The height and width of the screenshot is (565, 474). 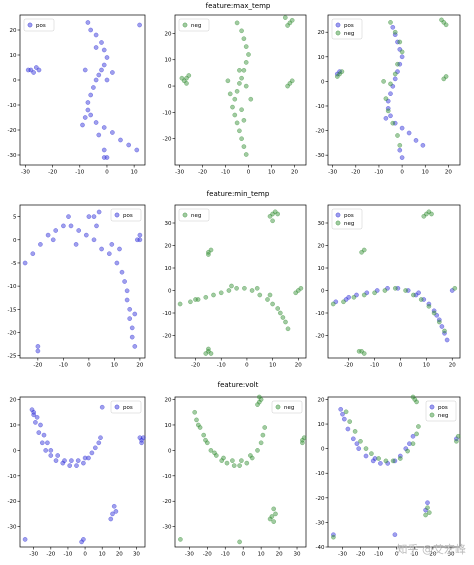 What do you see at coordinates (441, 411) in the screenshot?
I see `legend: pos neg` at bounding box center [441, 411].